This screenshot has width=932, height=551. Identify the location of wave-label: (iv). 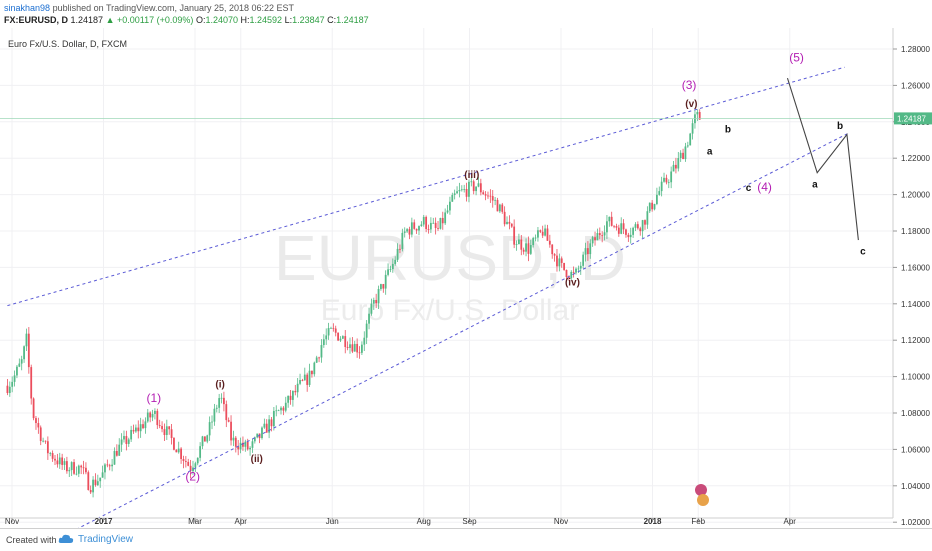
(572, 283).